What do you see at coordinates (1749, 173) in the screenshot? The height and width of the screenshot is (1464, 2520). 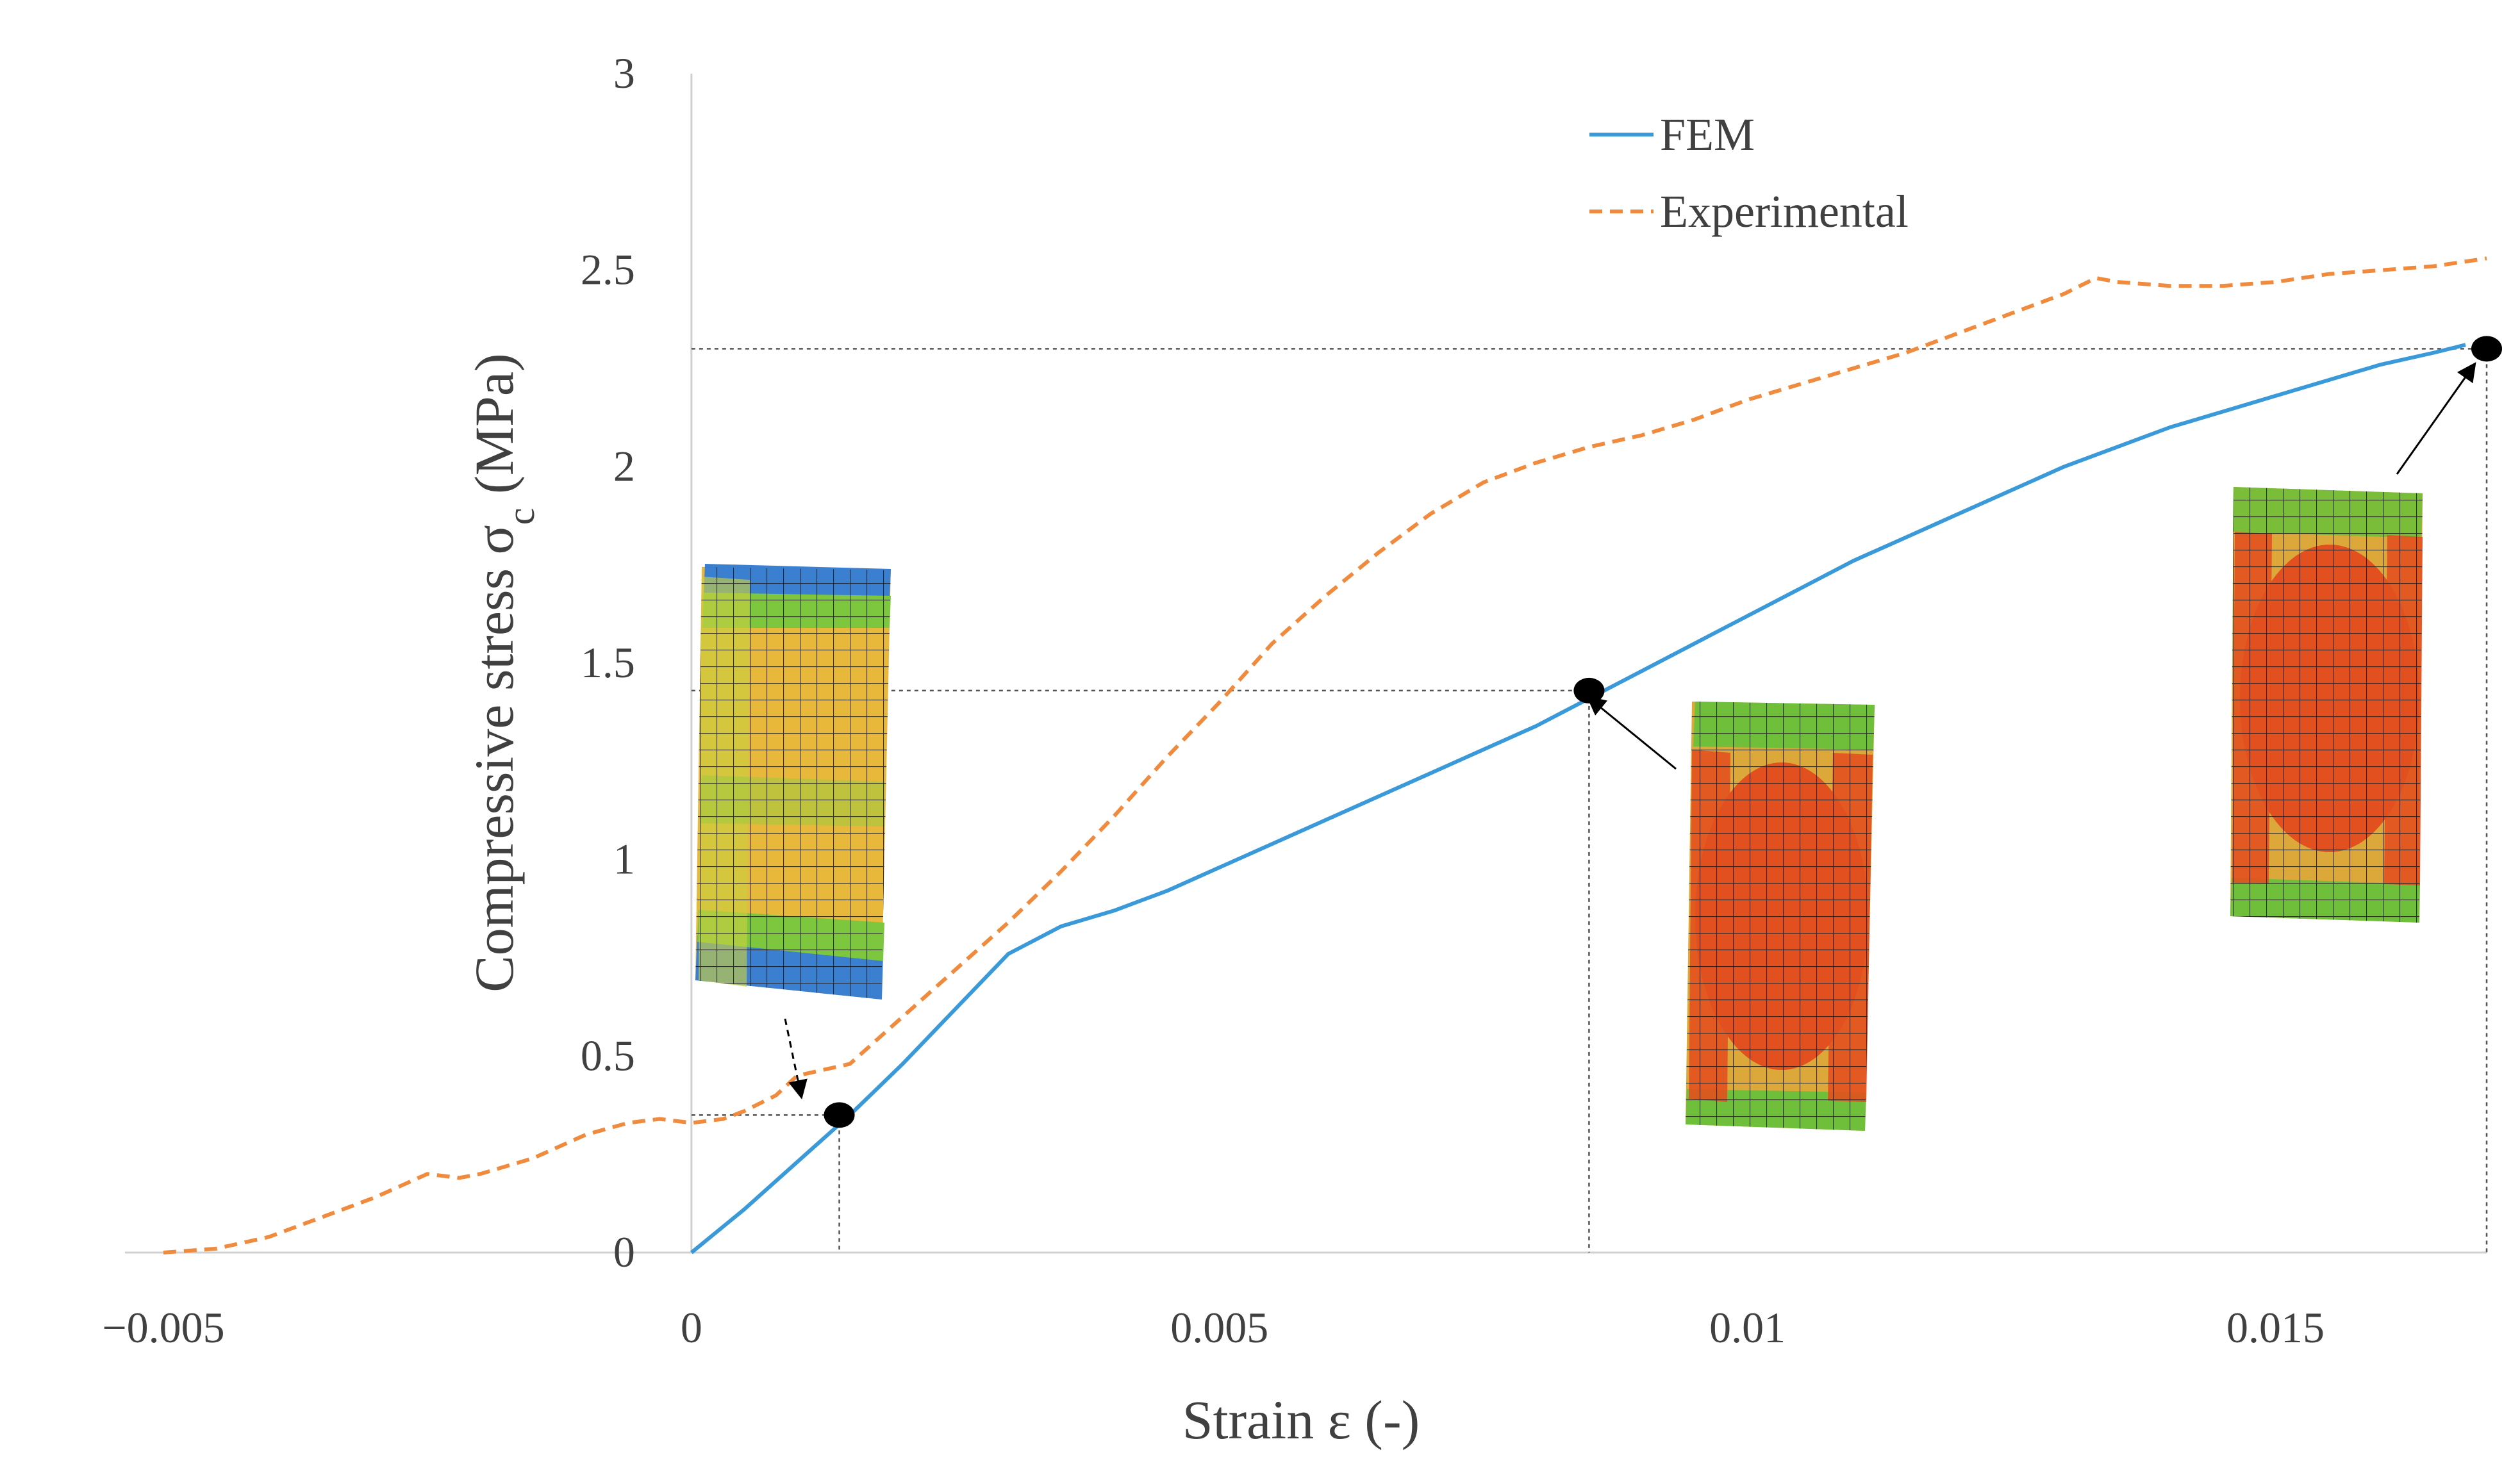 I see `legend: FEM Experimental` at bounding box center [1749, 173].